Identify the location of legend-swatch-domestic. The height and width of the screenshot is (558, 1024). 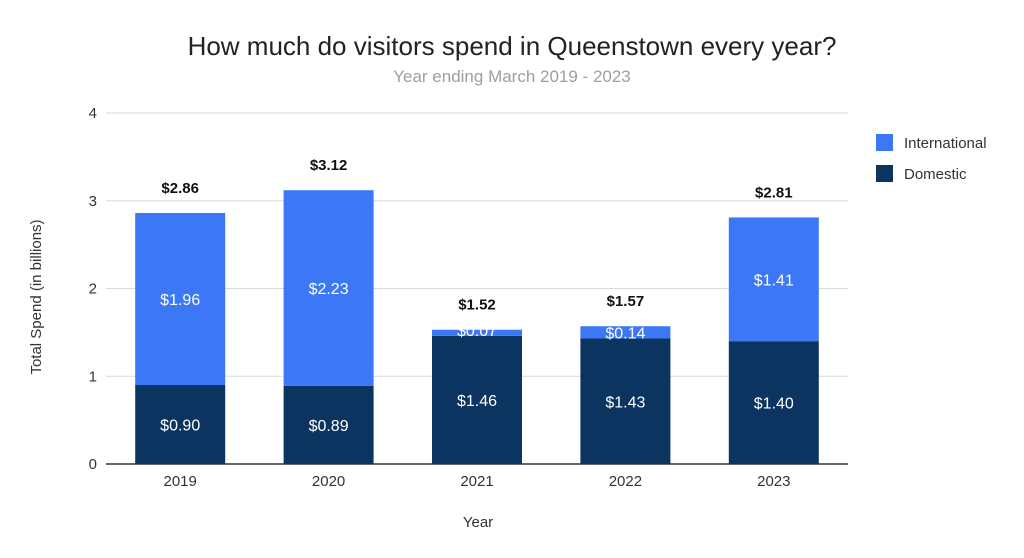
(884, 173).